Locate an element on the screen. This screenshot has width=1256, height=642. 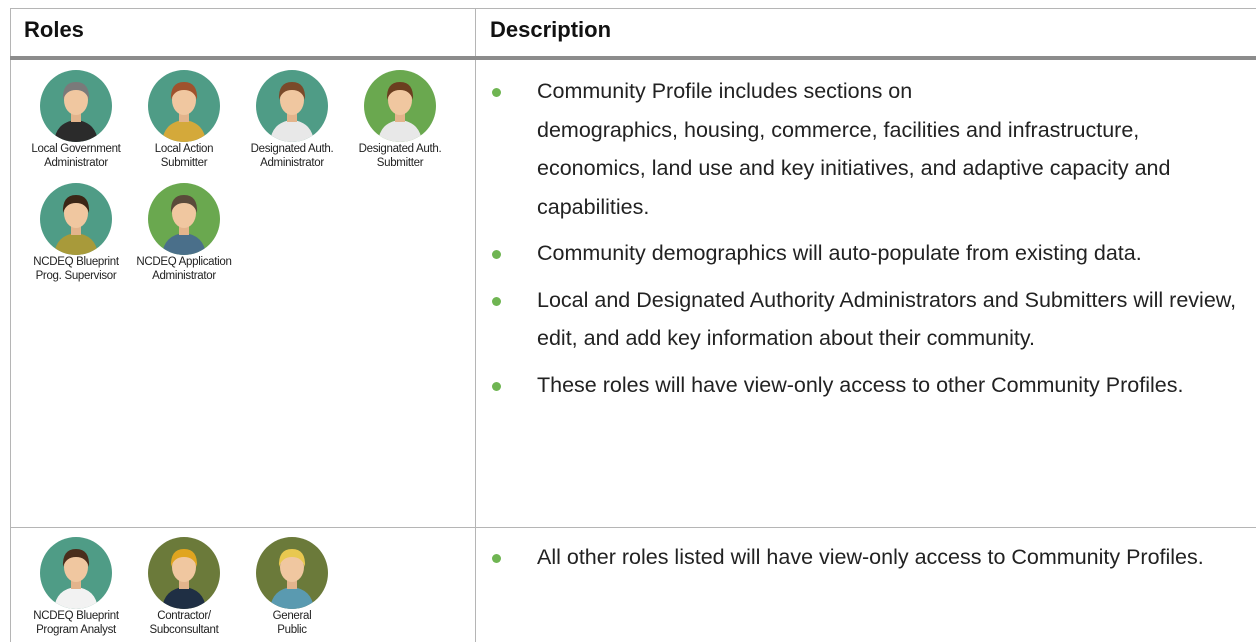
role-avatar: Contractor/ Subconsultant is located at coordinates (184, 587).